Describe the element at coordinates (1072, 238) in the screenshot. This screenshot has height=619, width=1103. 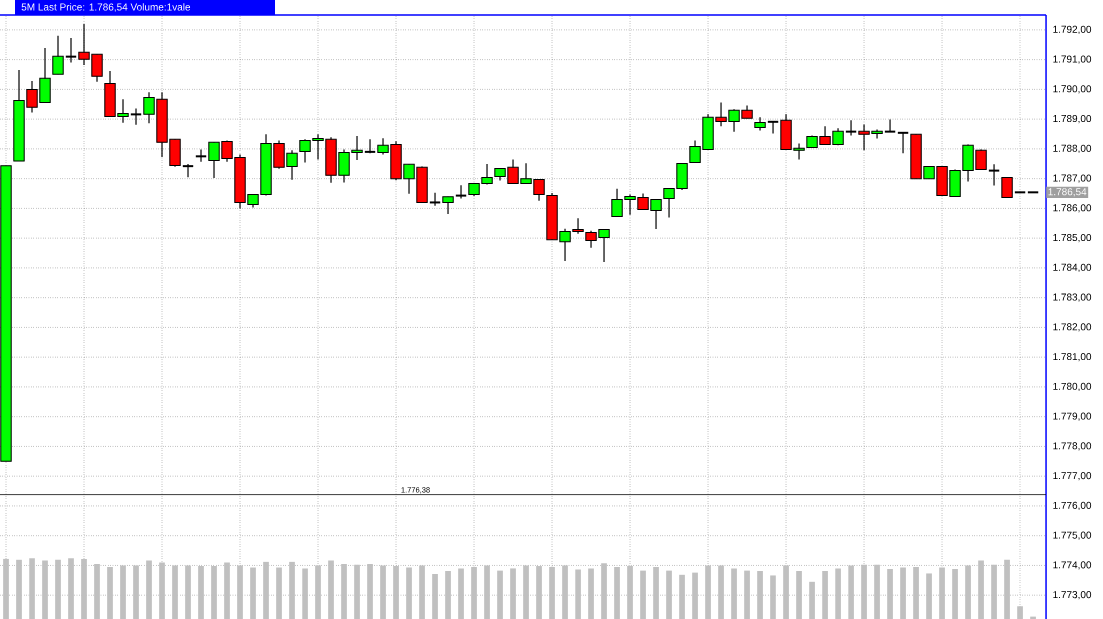
I see `y-tick-label: 1.785,00` at that location.